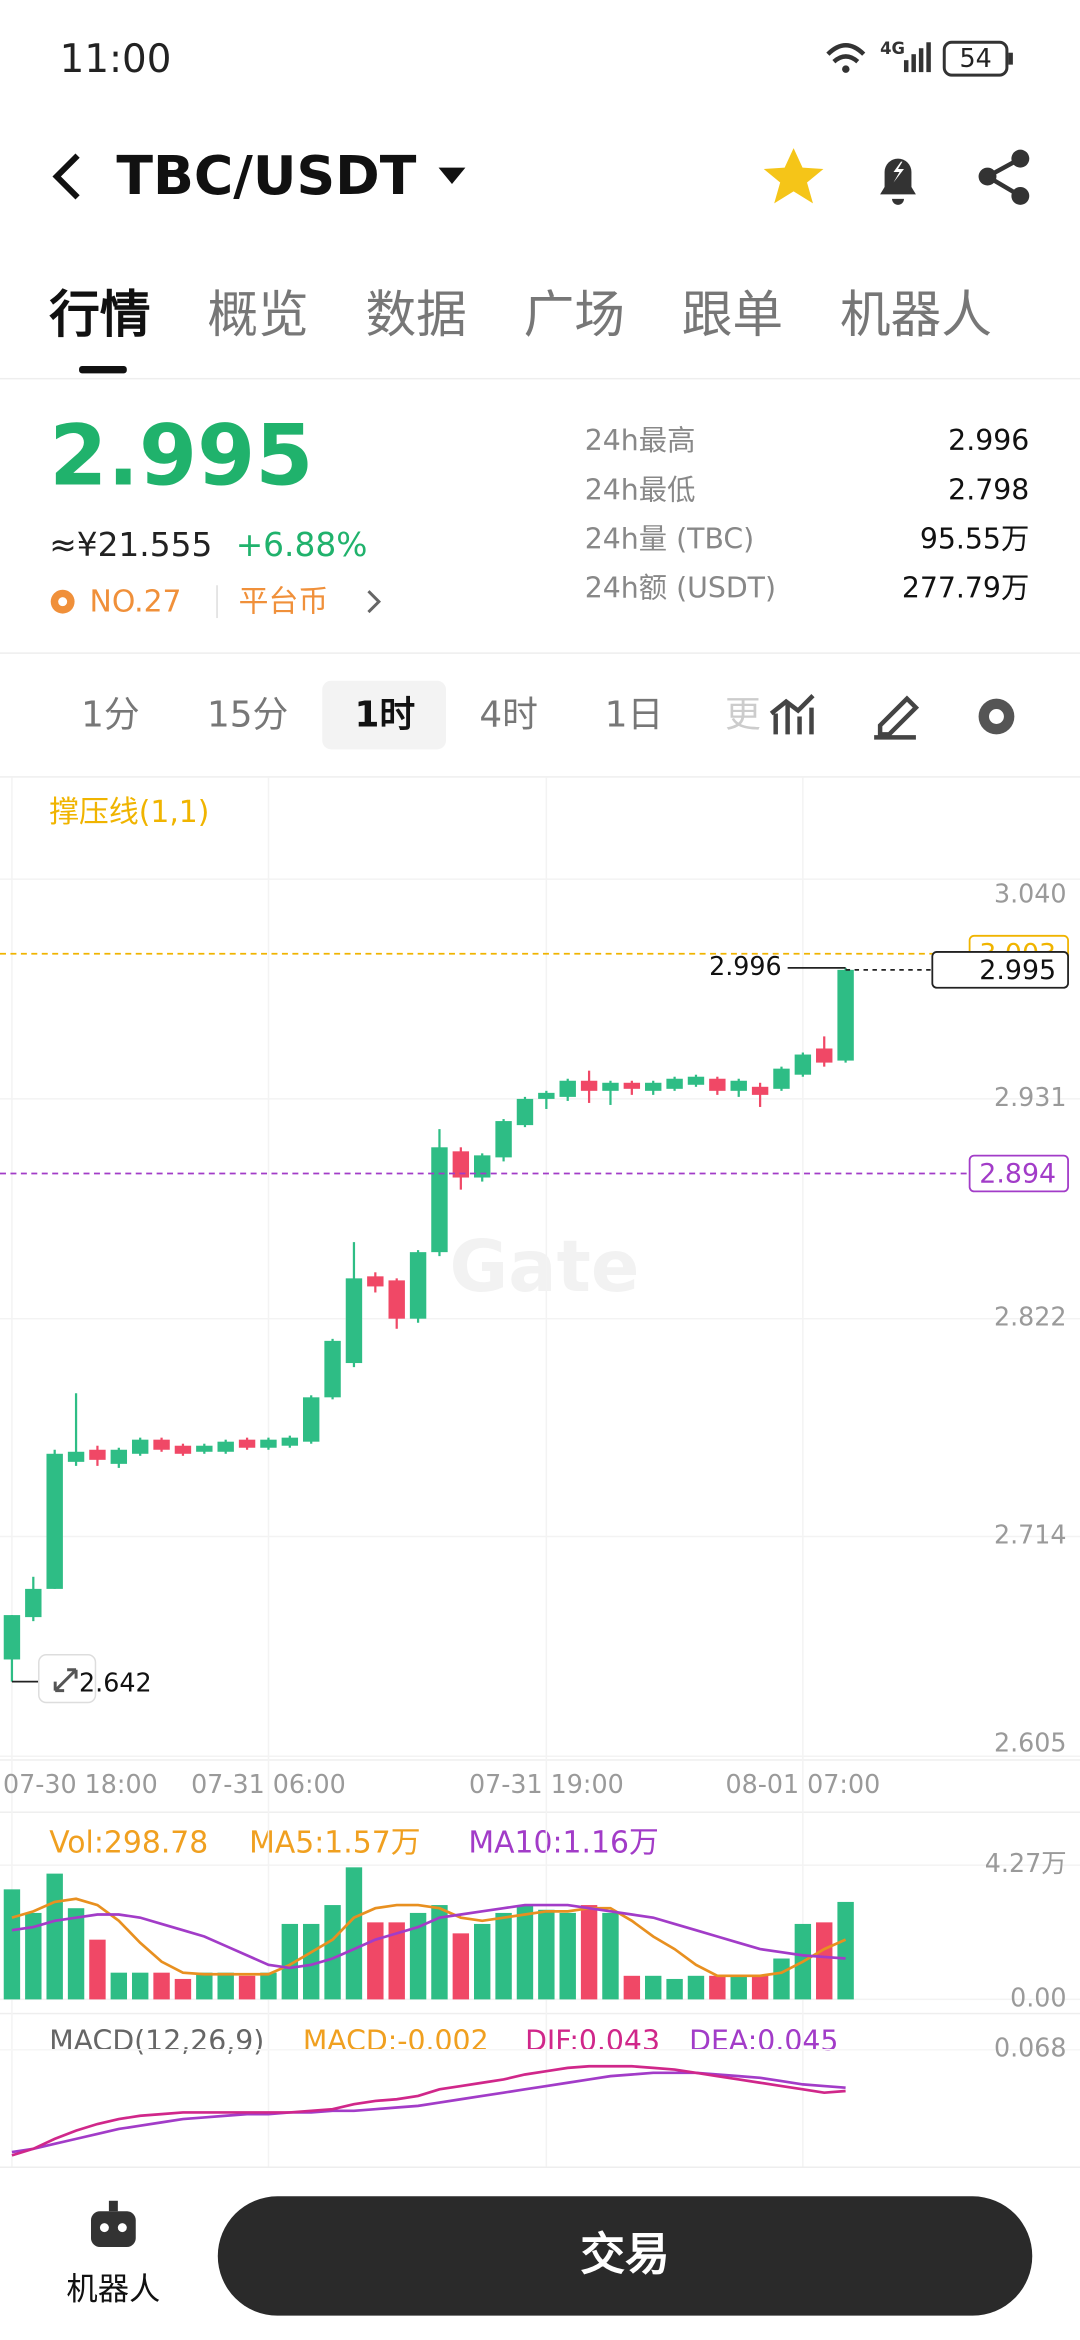  I want to click on alert-bell, so click(898, 181).